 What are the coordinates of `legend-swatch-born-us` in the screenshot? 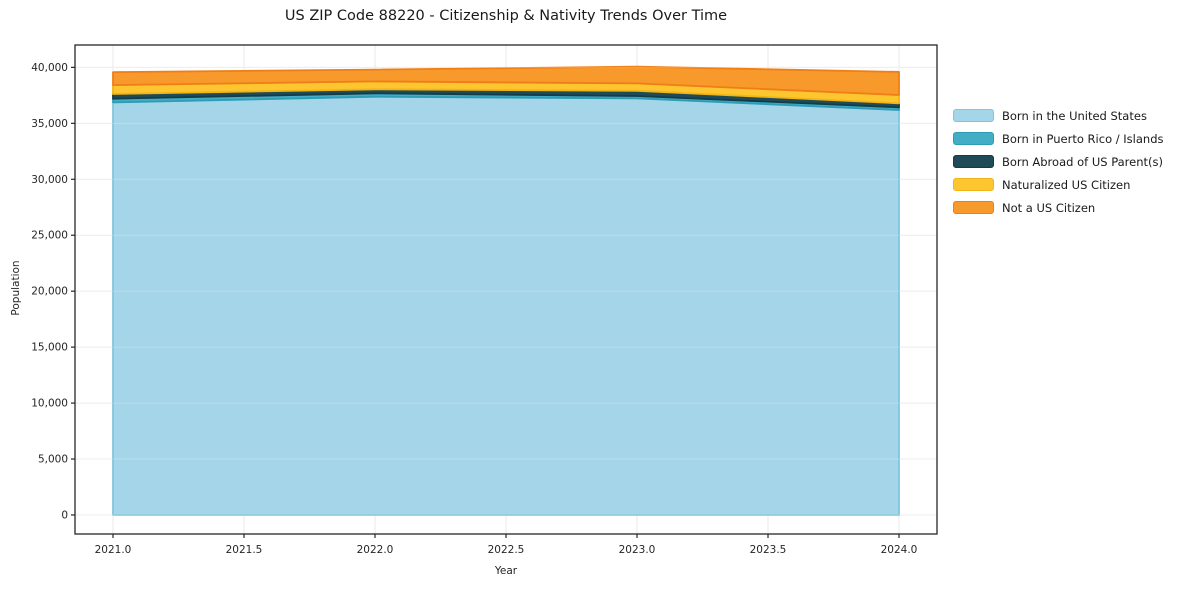 It's located at (973, 115).